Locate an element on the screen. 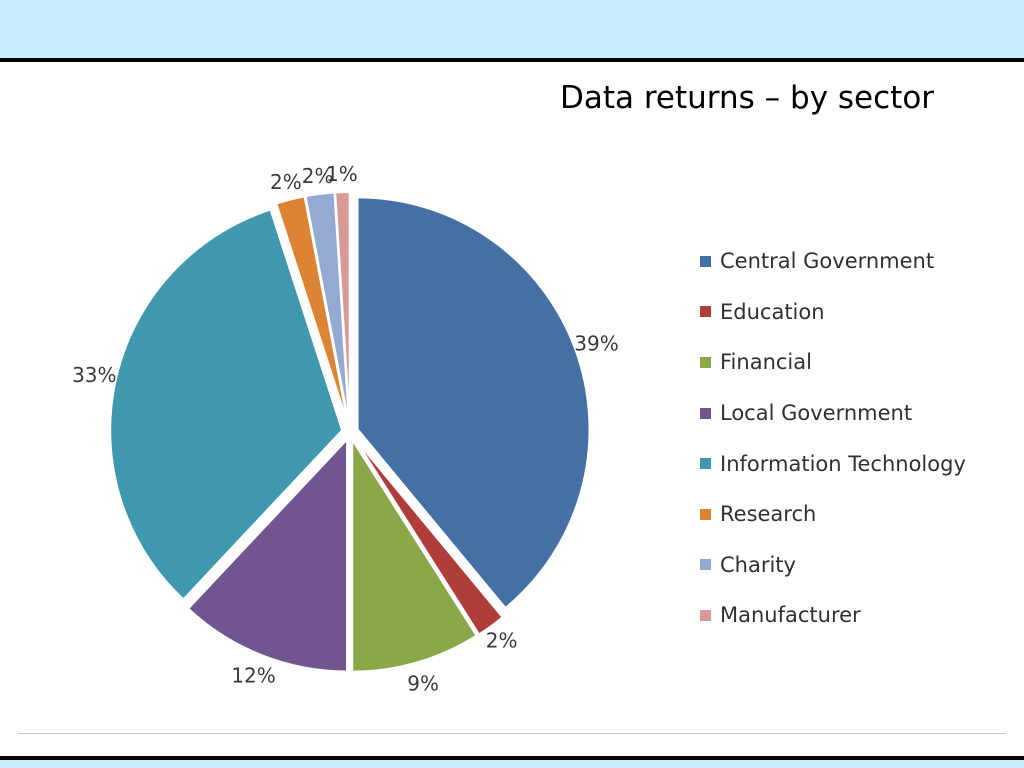 Image resolution: width=1024 pixels, height=768 pixels. pie-slice-manufacturer is located at coordinates (342, 308).